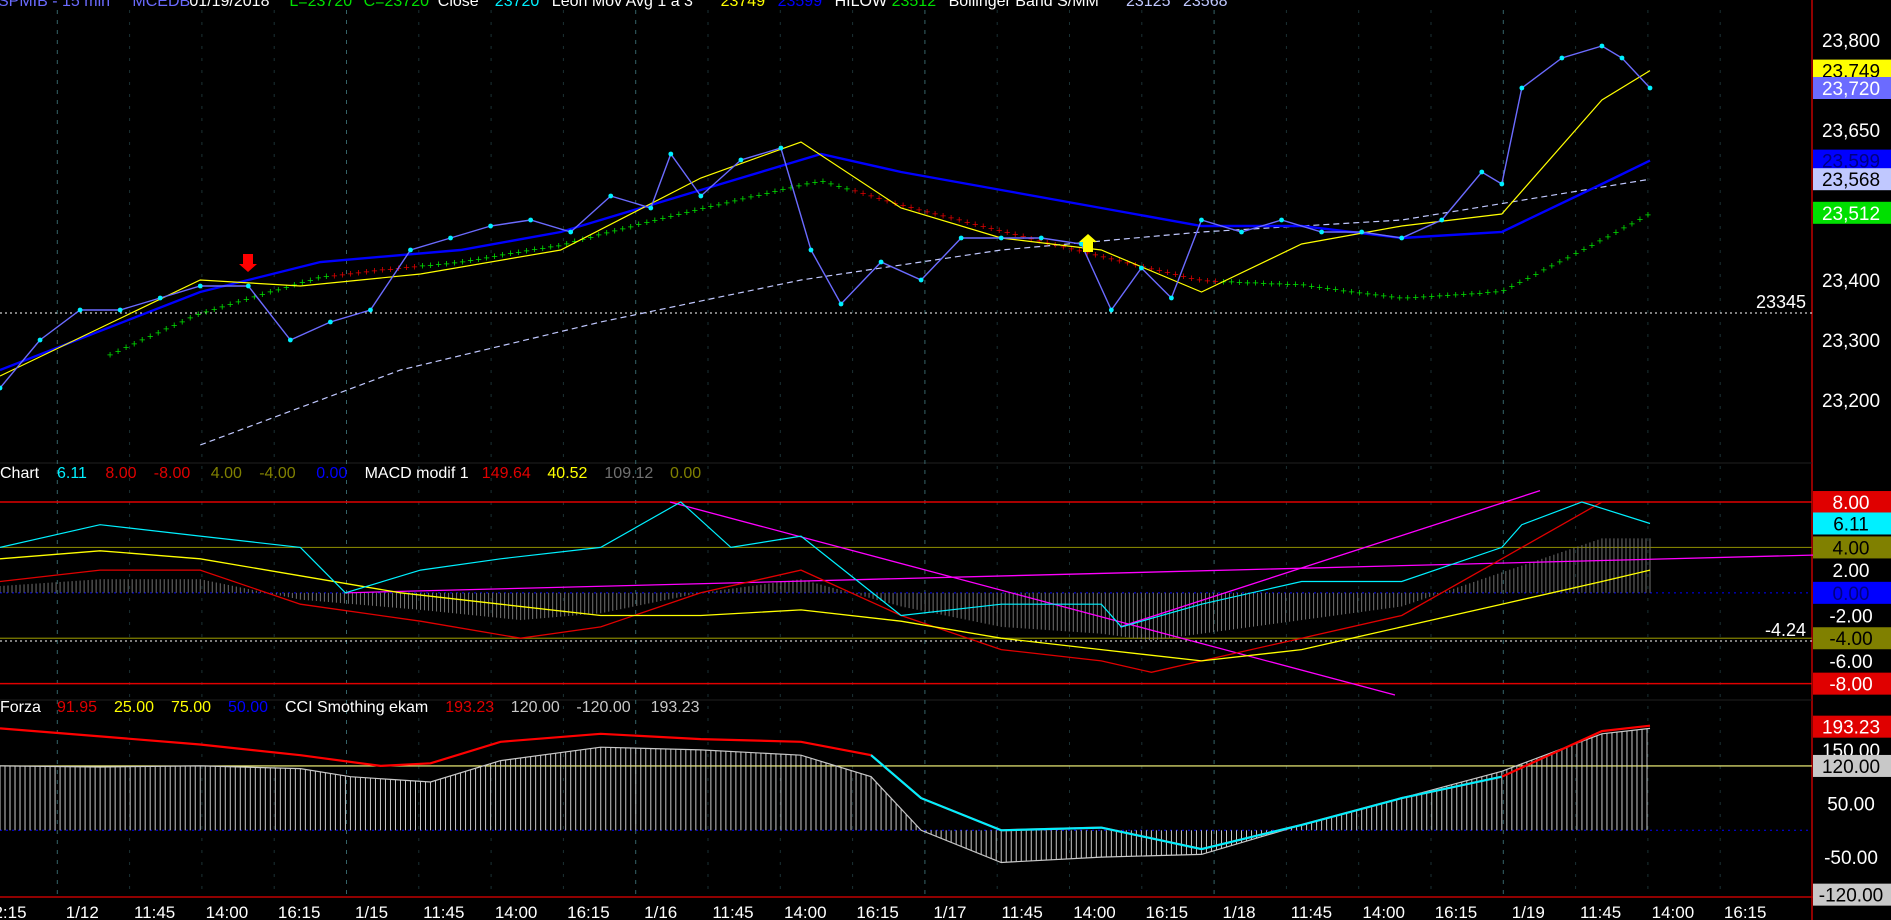 This screenshot has width=1891, height=920. What do you see at coordinates (1205, 5) in the screenshot?
I see `panel-header-text: 23568` at bounding box center [1205, 5].